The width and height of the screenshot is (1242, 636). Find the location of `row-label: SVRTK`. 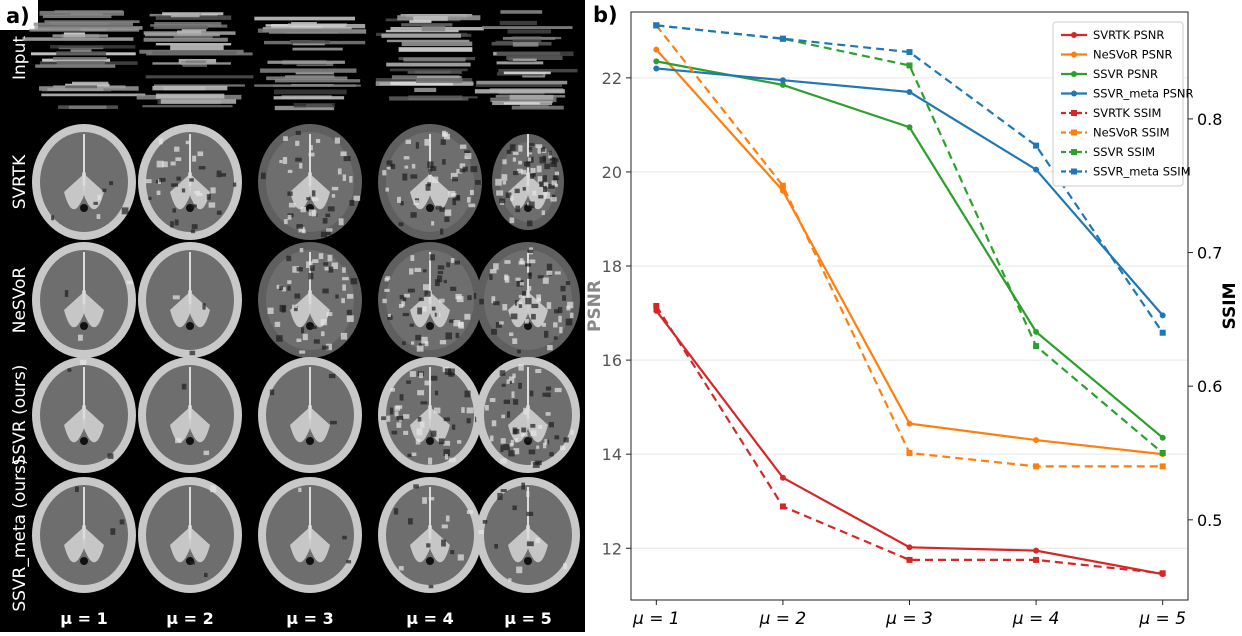

row-label: SVRTK is located at coordinates (20, 181).